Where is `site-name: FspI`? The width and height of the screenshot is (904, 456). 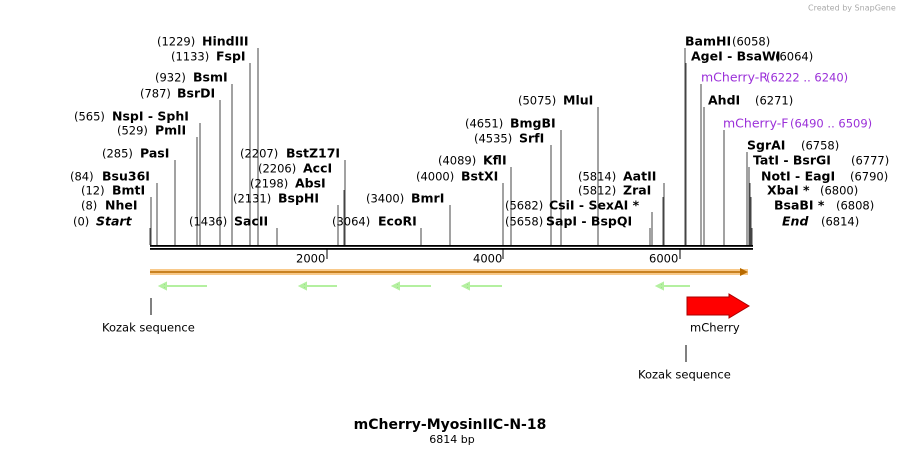
site-name: FspI is located at coordinates (231, 56).